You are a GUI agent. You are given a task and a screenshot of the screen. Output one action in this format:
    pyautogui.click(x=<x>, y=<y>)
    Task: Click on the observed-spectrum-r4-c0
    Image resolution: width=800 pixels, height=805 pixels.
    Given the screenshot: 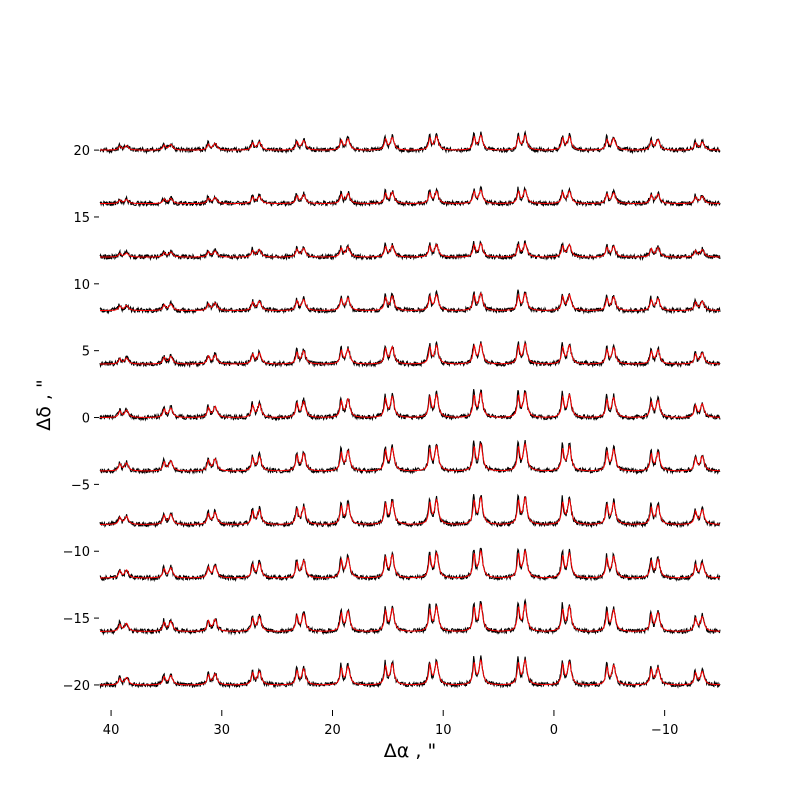 What is the action you would take?
    pyautogui.click(x=122, y=362)
    